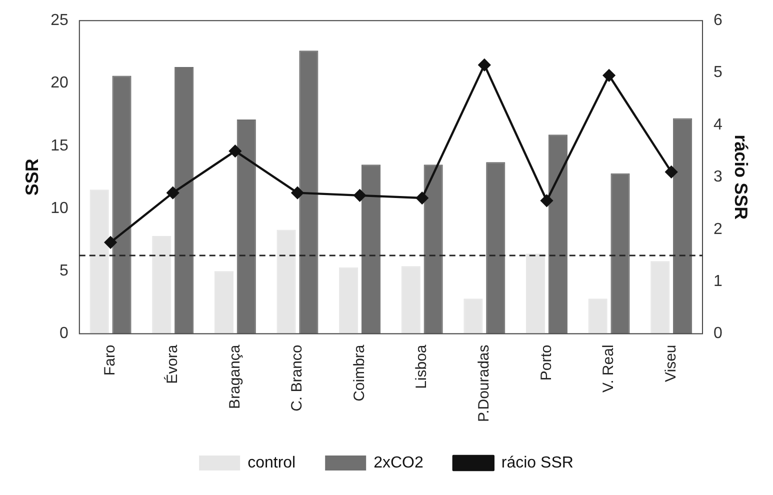 The height and width of the screenshot is (495, 773). What do you see at coordinates (718, 229) in the screenshot?
I see `y2-tick-label: 2` at bounding box center [718, 229].